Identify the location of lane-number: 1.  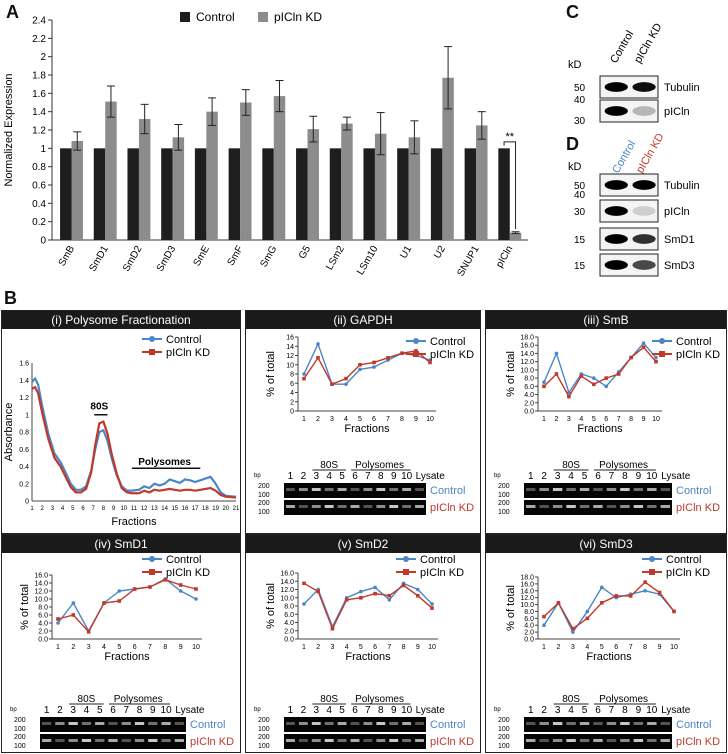
(291, 710).